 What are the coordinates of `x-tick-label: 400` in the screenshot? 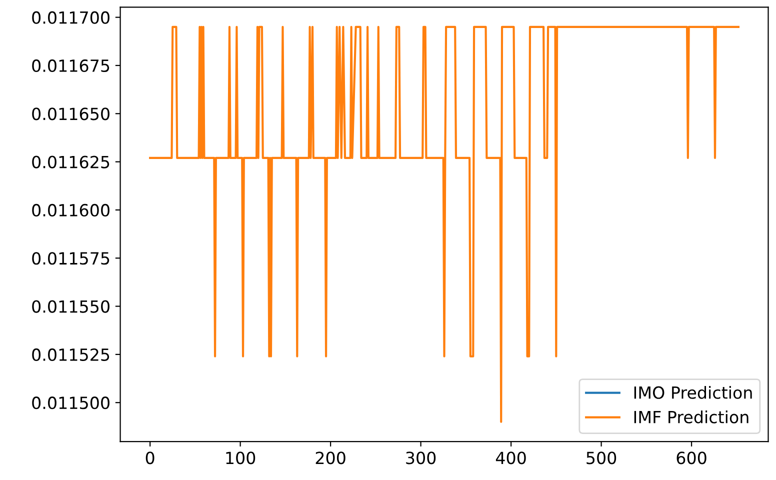 It's located at (511, 458).